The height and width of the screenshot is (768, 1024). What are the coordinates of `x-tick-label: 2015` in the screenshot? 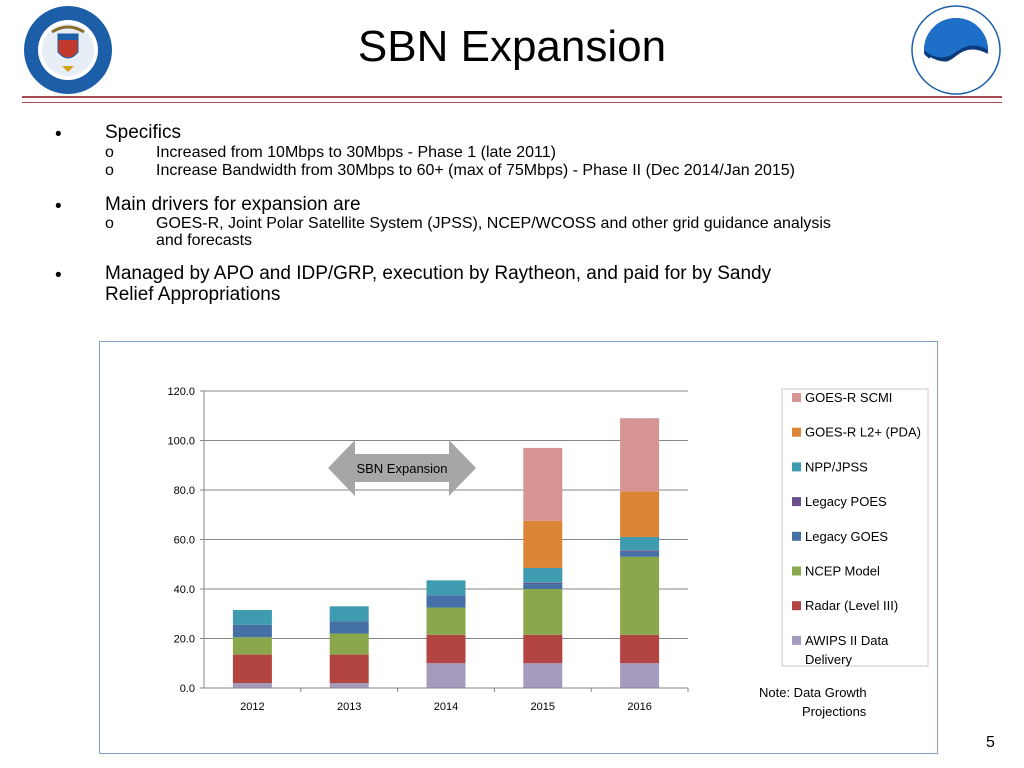 It's located at (543, 707).